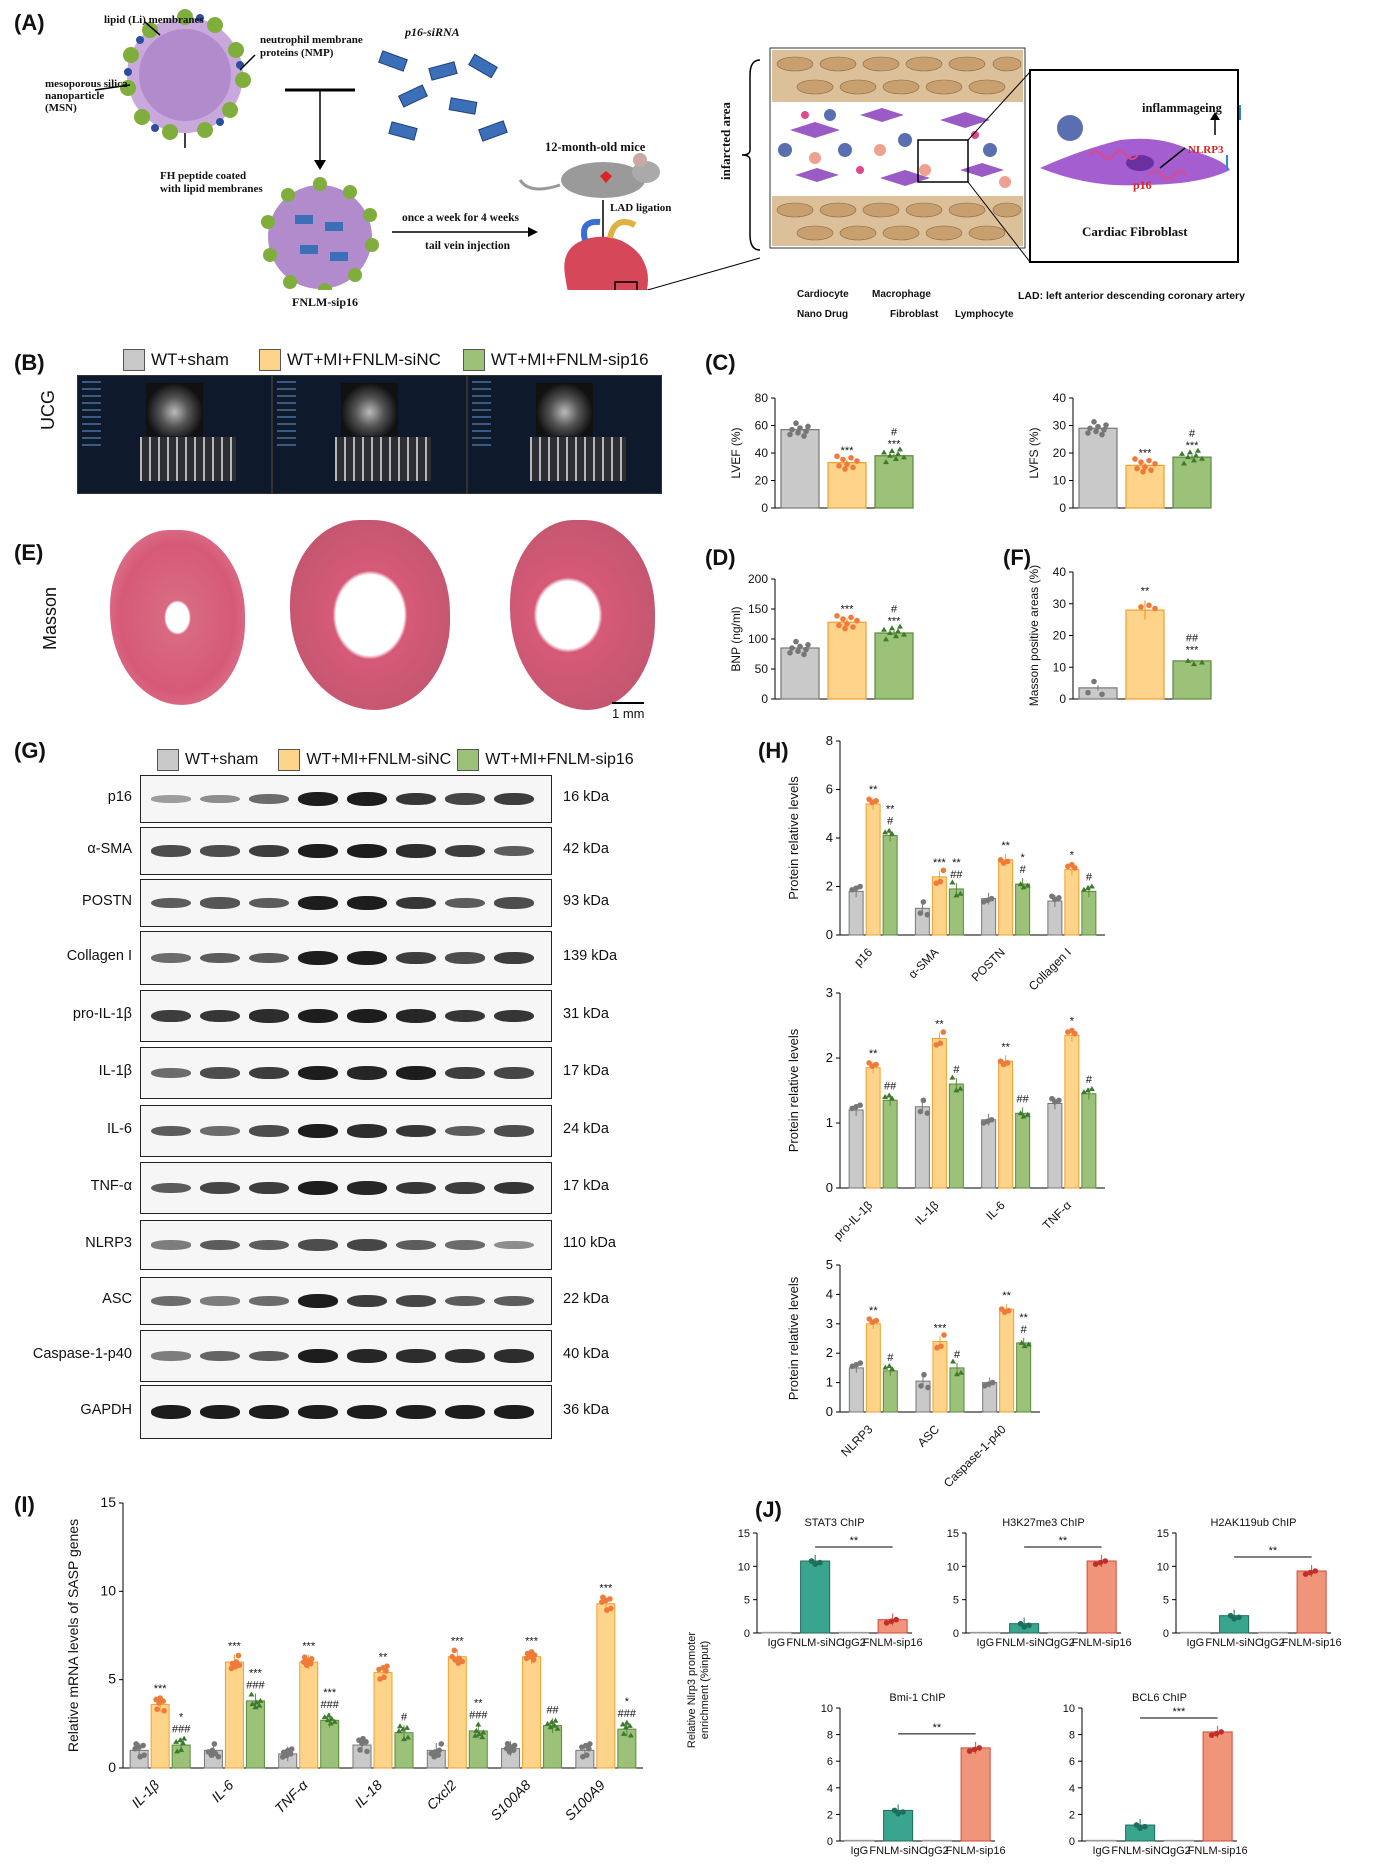  I want to click on chart-I-xtick-label: IL-18, so click(368, 1794).